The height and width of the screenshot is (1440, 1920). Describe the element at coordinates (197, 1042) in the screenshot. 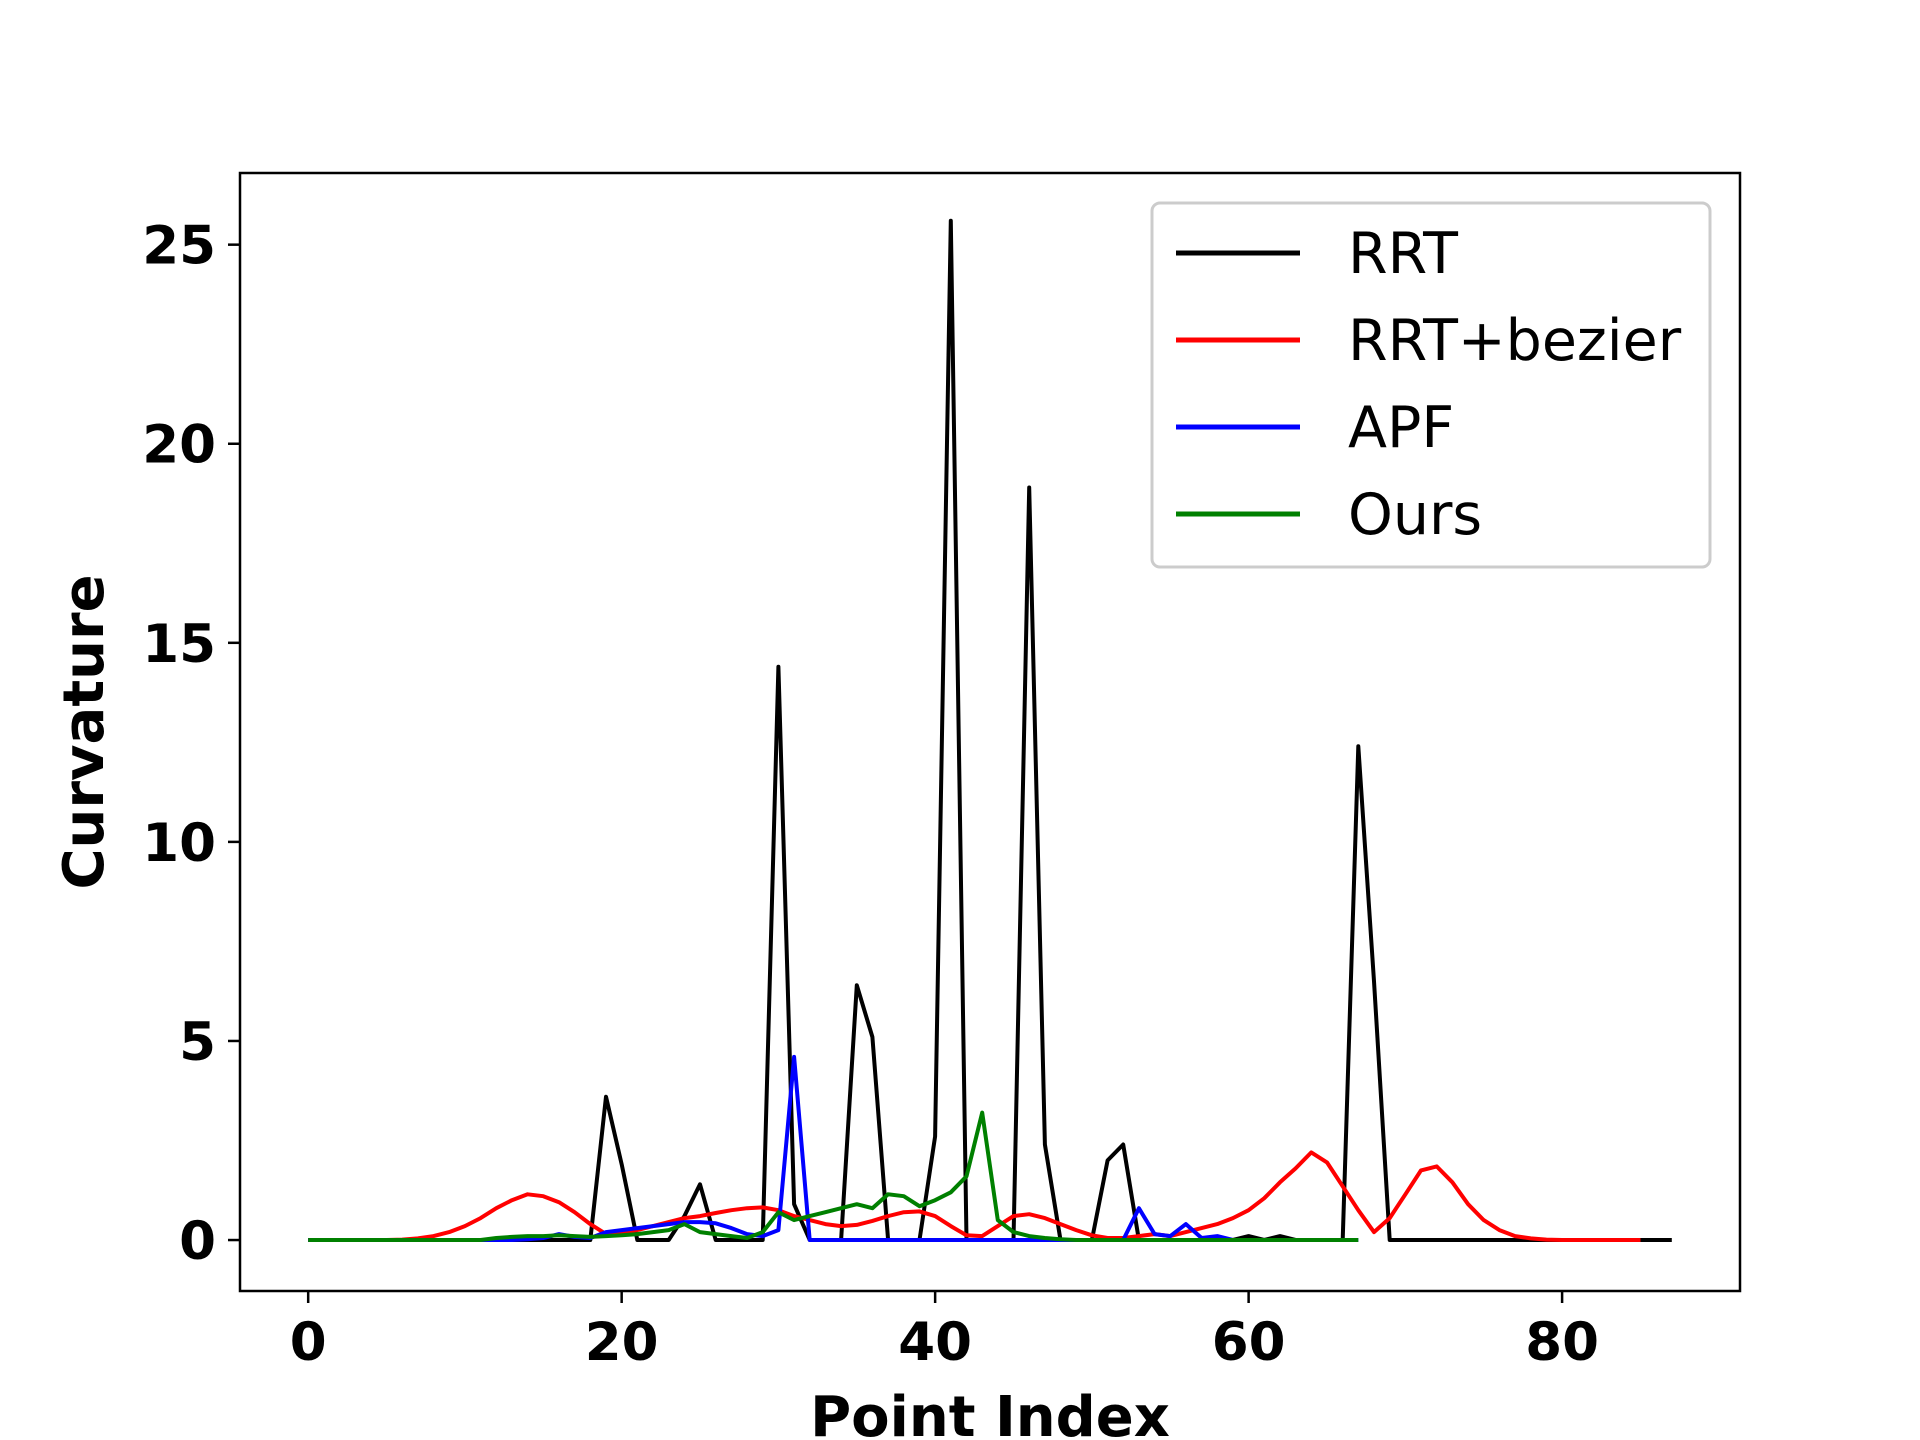

I see `y-tick-label: 5` at that location.